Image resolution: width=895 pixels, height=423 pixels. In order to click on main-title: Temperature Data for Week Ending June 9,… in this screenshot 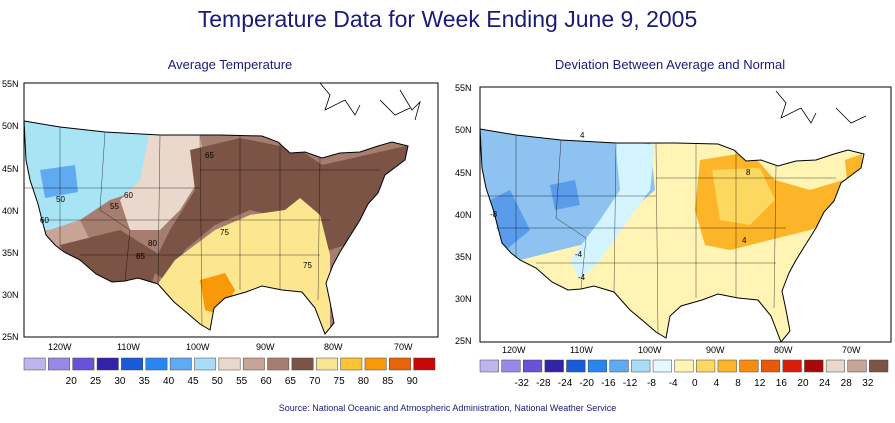, I will do `click(447, 19)`.